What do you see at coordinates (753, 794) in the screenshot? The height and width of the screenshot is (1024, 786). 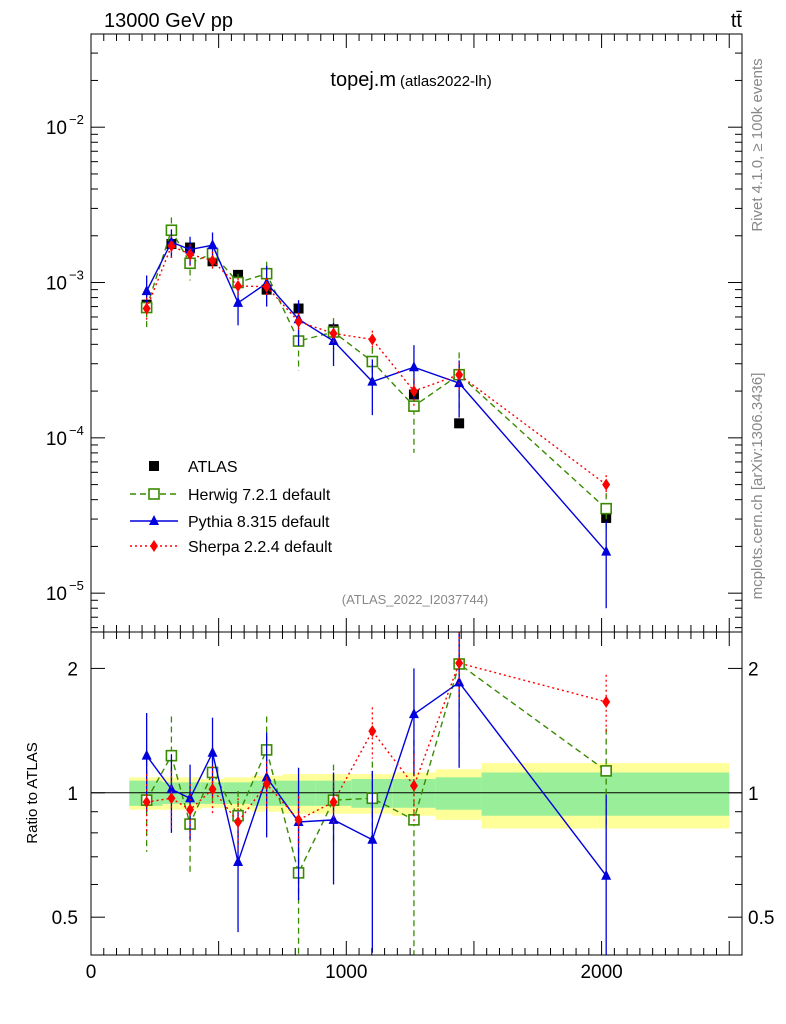 I see `ratio-y-tick-label-right: 1` at bounding box center [753, 794].